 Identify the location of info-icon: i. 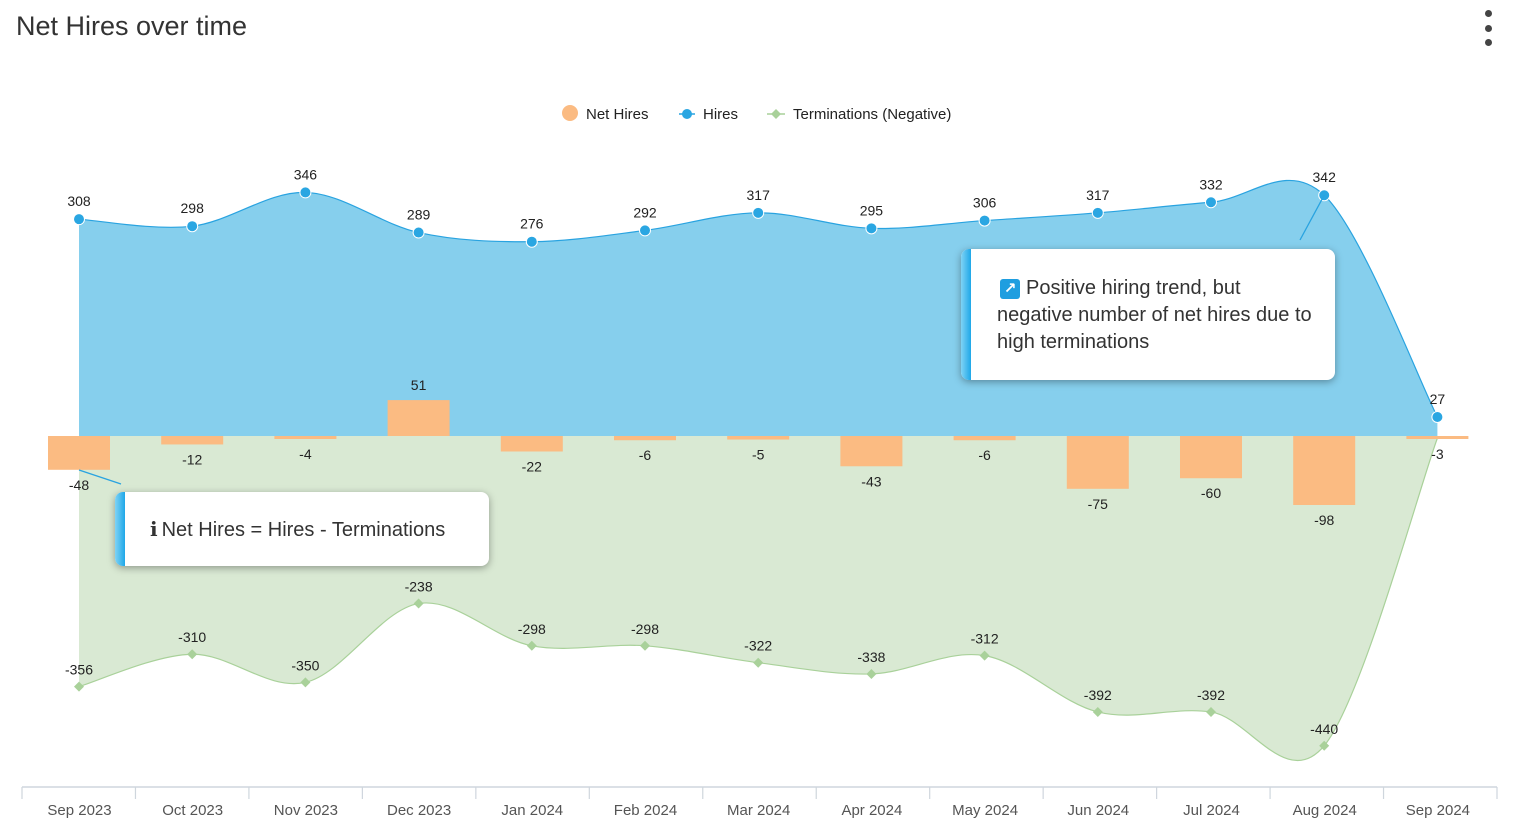
(154, 529).